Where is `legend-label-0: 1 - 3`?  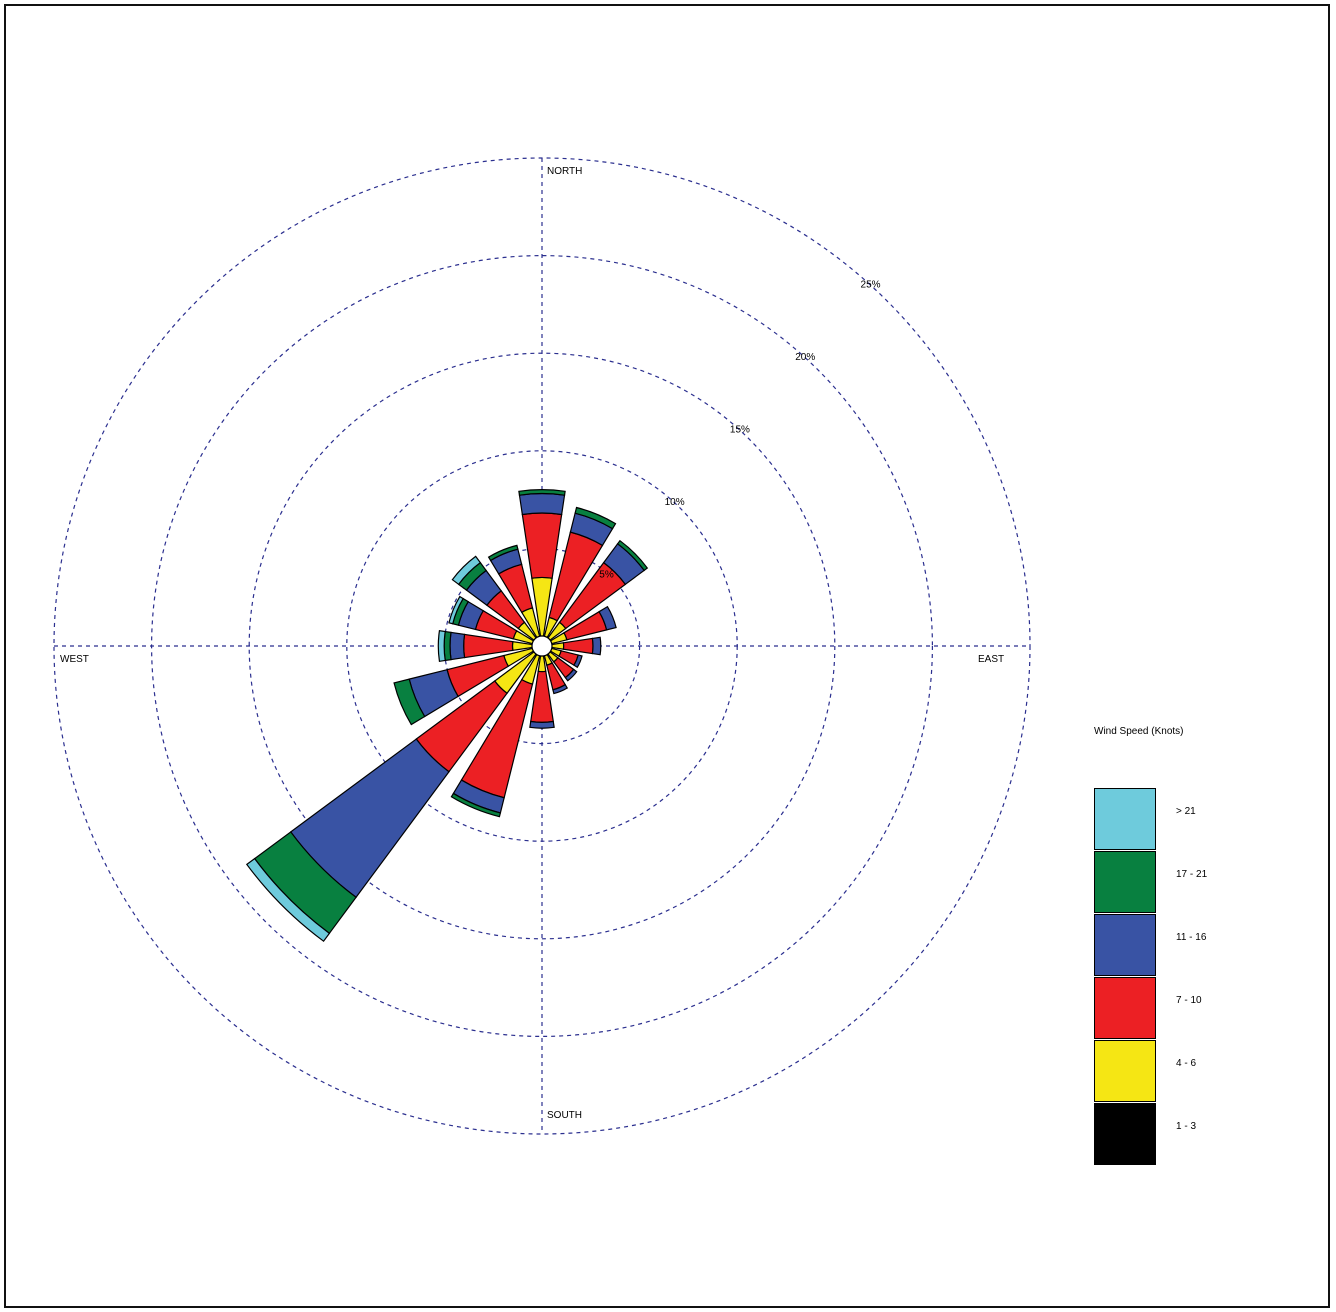 legend-label-0: 1 - 3 is located at coordinates (1186, 1126).